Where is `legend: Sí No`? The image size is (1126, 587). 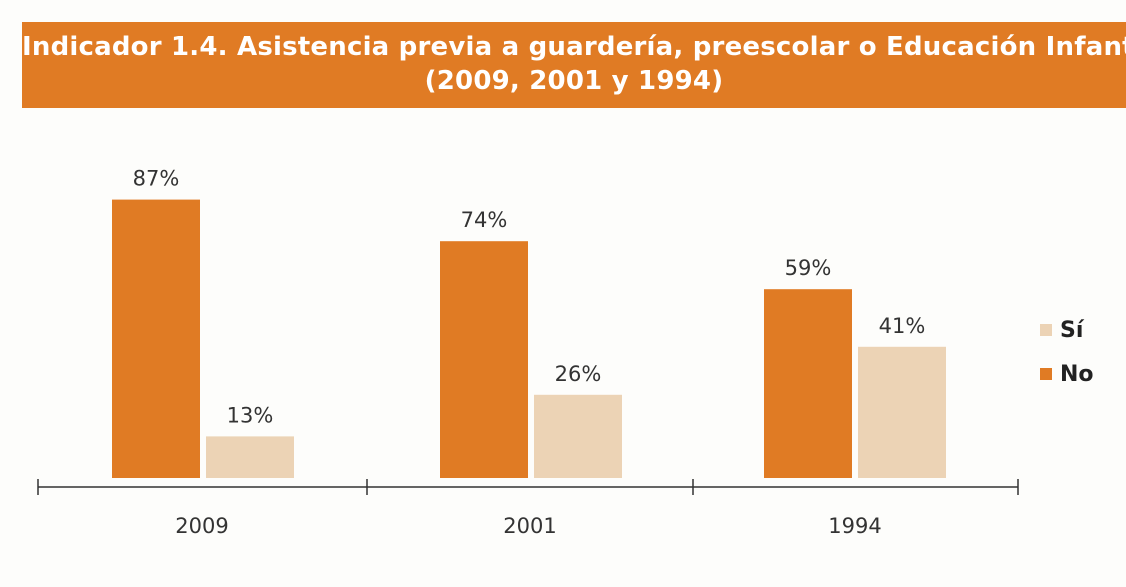 legend: Sí No is located at coordinates (1067, 352).